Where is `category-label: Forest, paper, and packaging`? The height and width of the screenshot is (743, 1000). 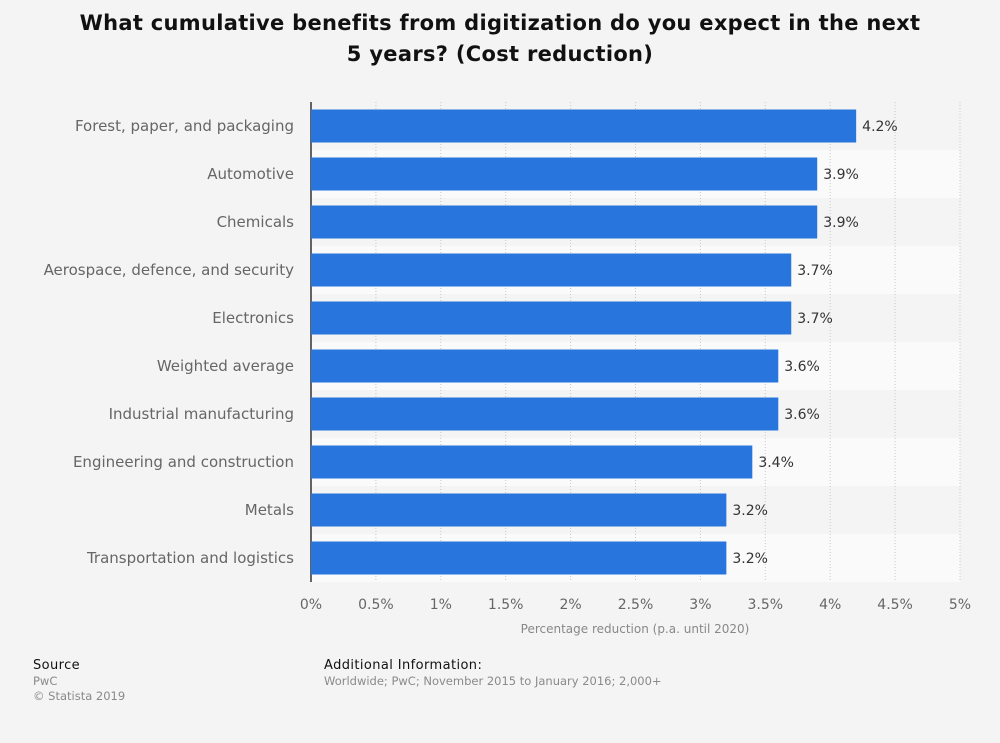
category-label: Forest, paper, and packaging is located at coordinates (184, 126).